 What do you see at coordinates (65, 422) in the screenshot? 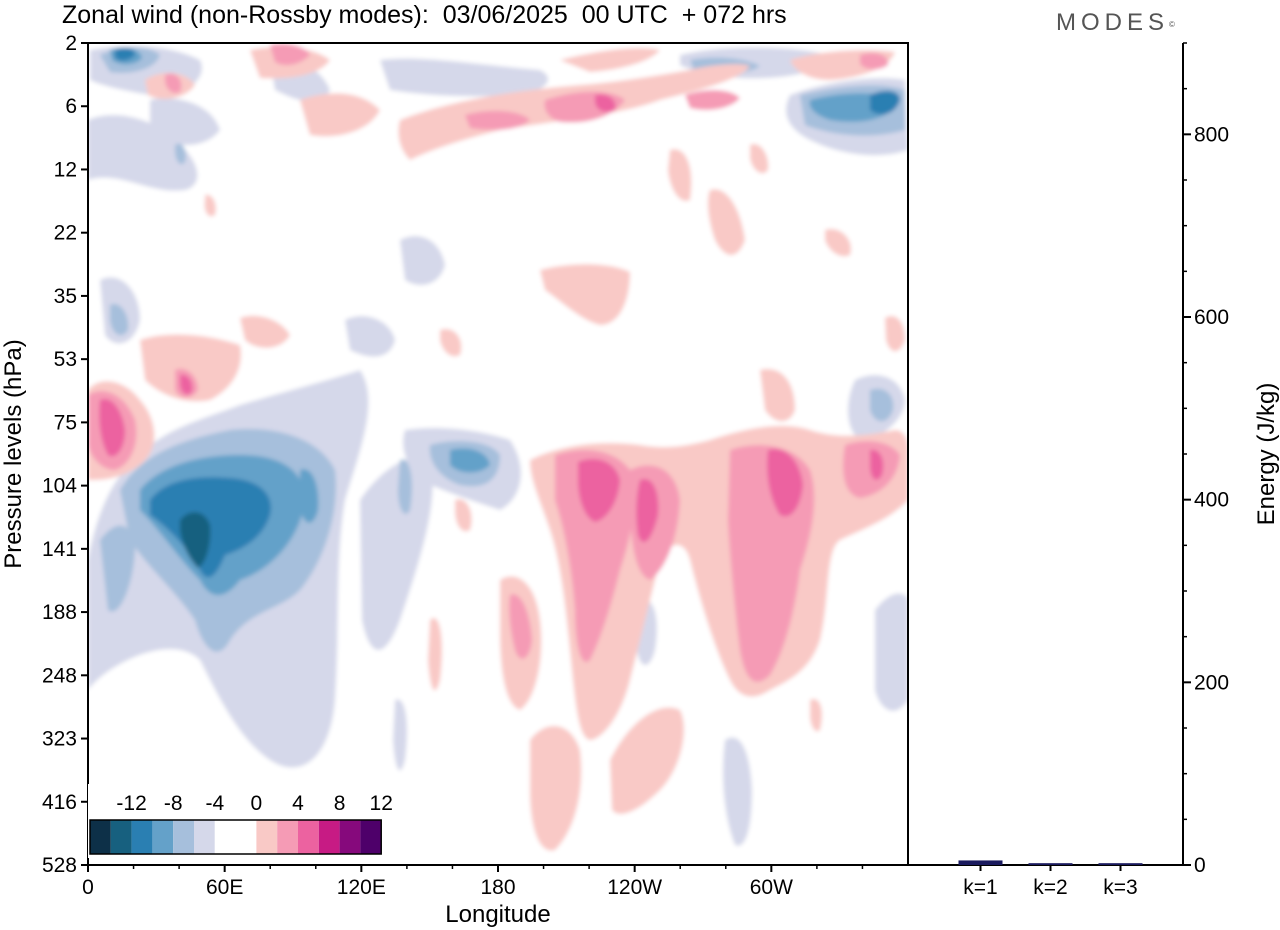
I see `y-tick-label: 75` at bounding box center [65, 422].